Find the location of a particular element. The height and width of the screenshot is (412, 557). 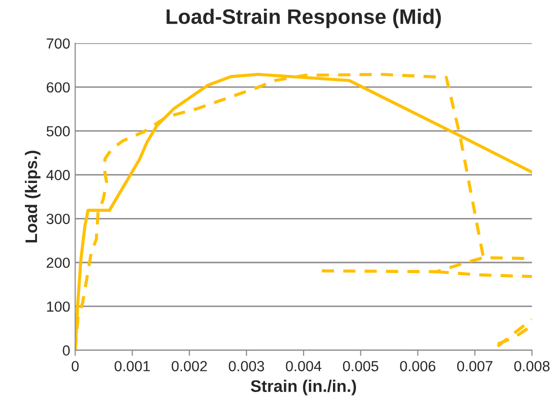

chart-title: Load-Strain Response (Mid) is located at coordinates (303, 18).